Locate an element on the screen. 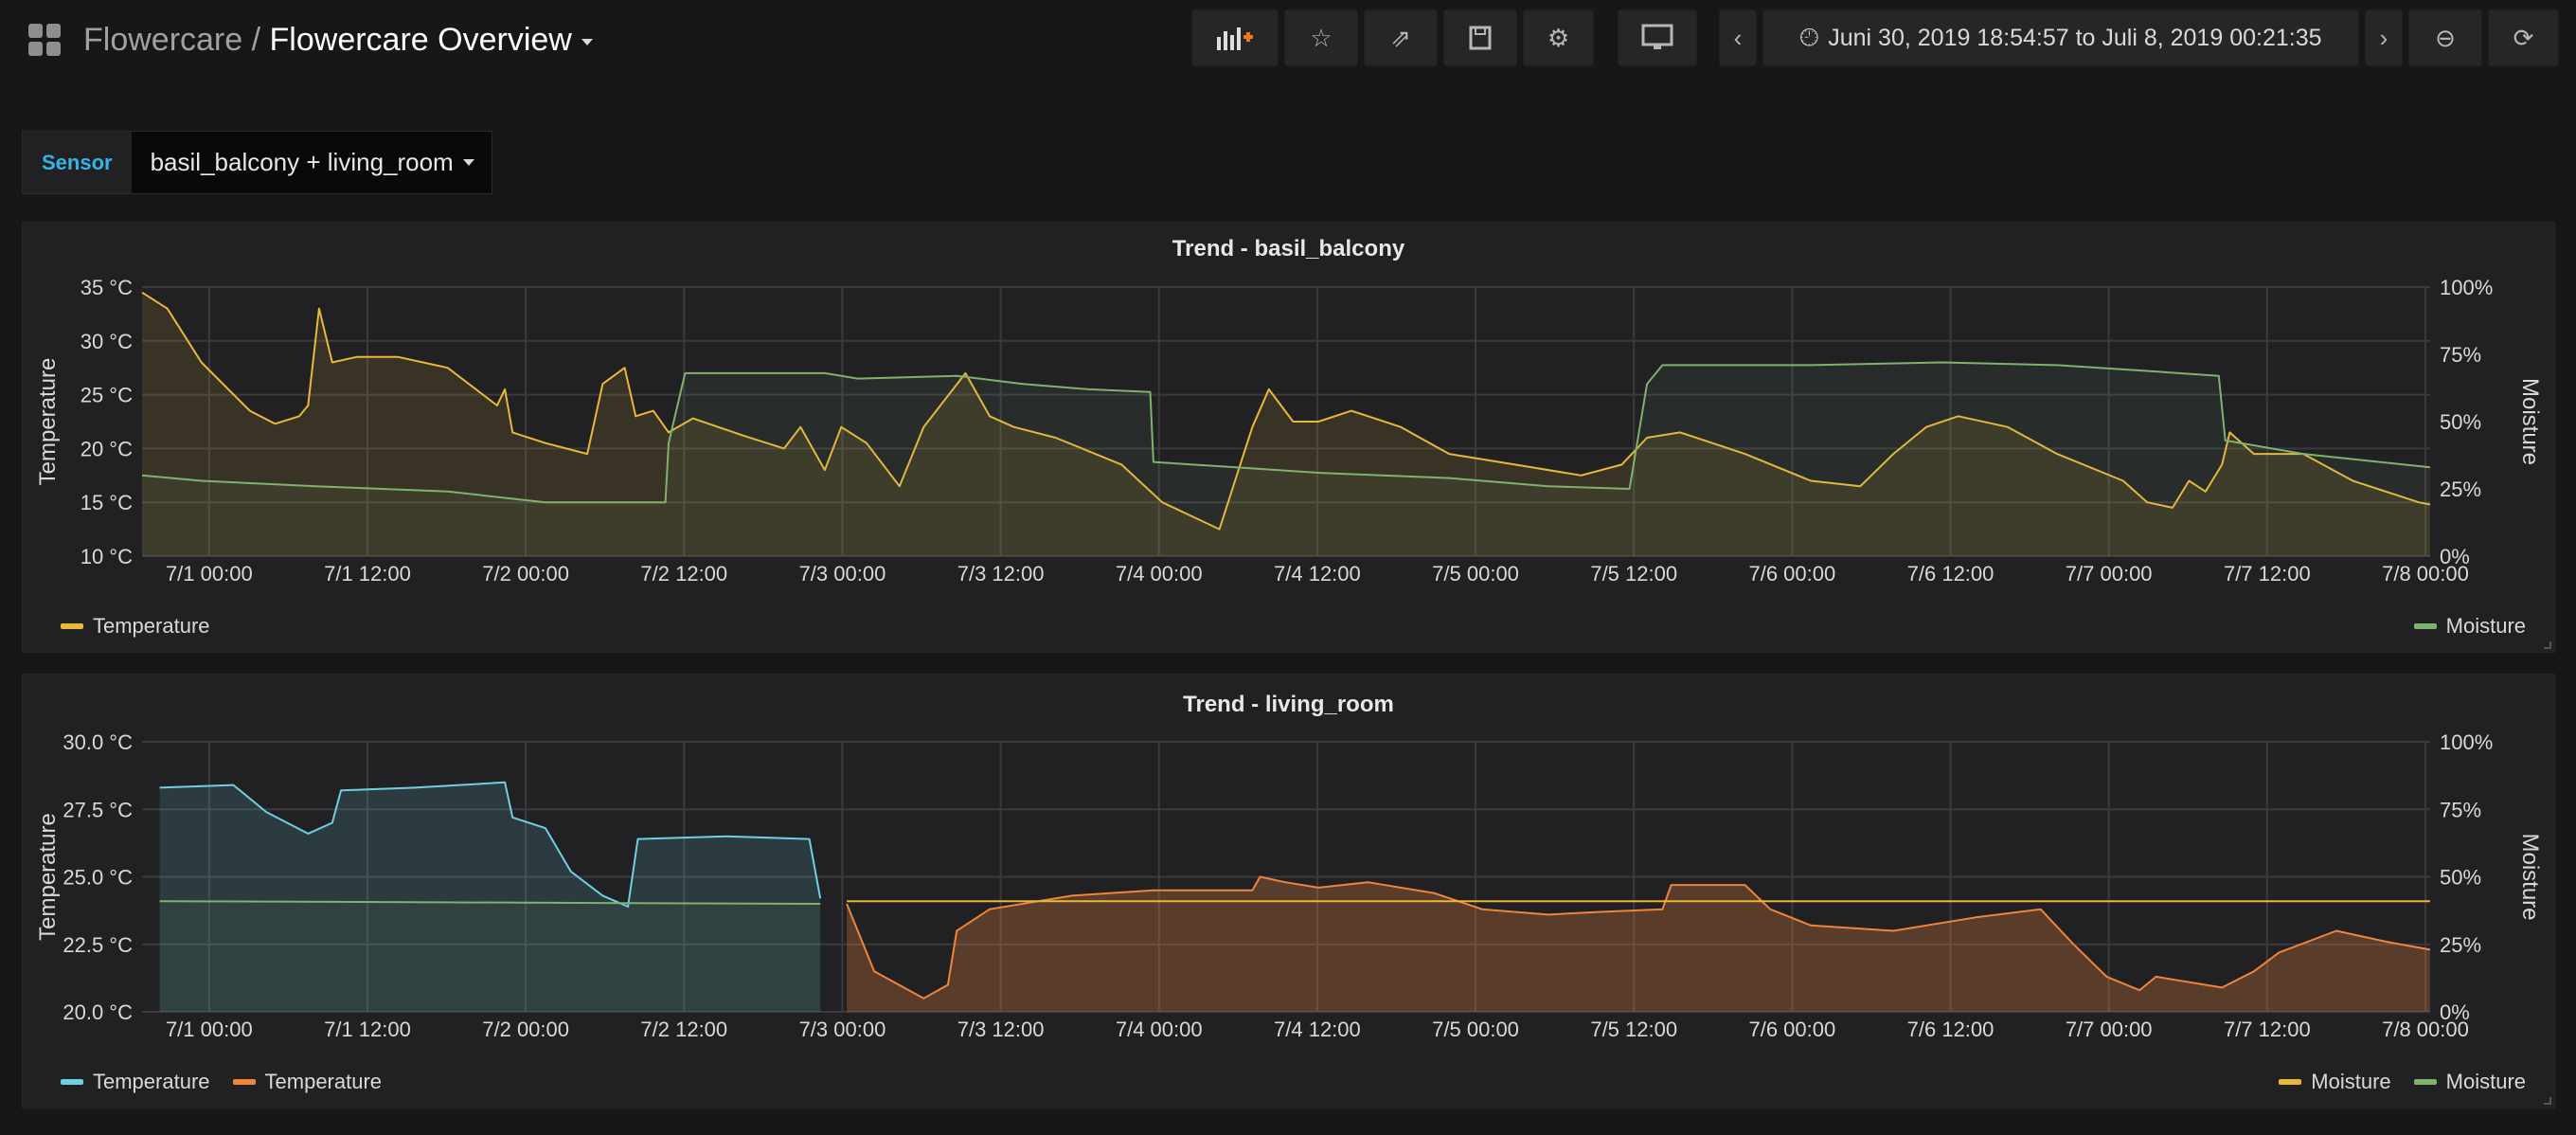 The width and height of the screenshot is (2576, 1135). x-tick-label: 7/3 00:00 is located at coordinates (842, 574).